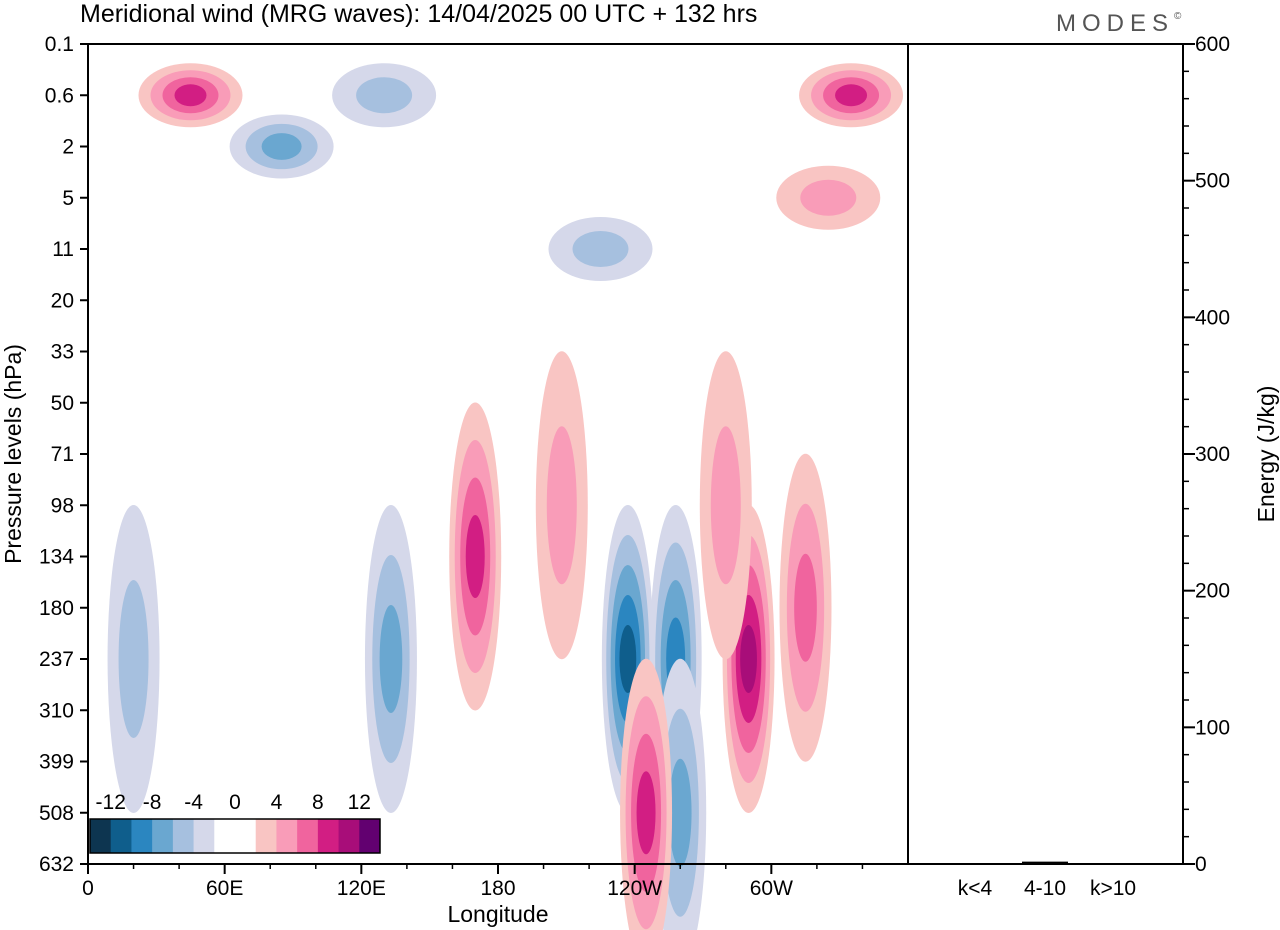 This screenshot has width=1280, height=930. I want to click on colorbar-label: -12, so click(111, 802).